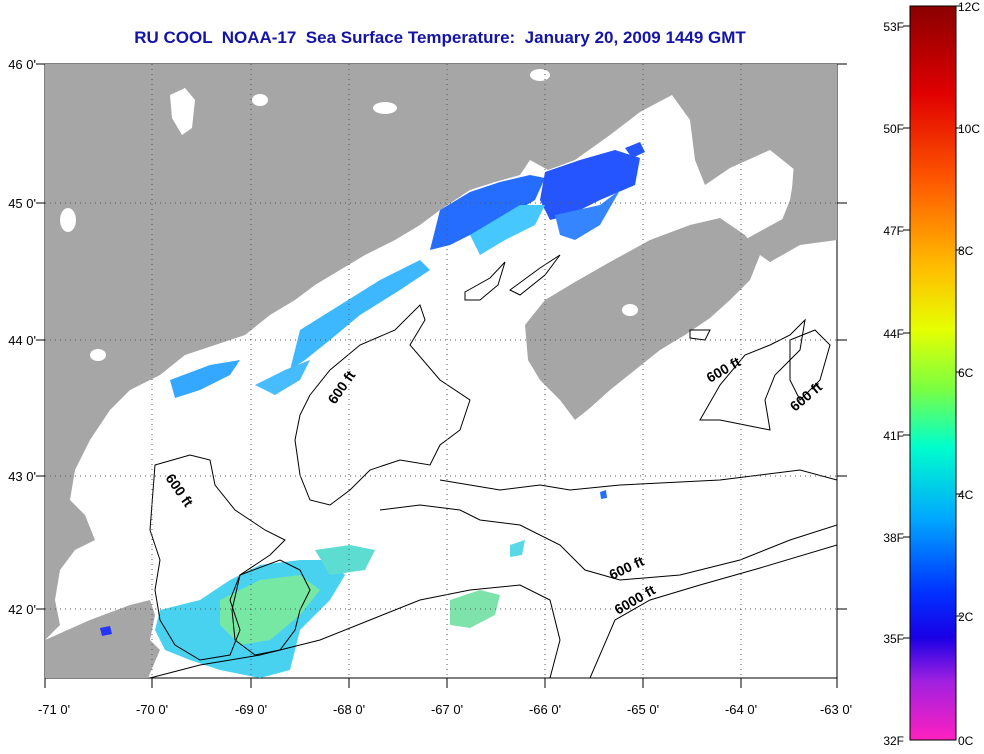 This screenshot has width=984, height=754. What do you see at coordinates (893, 639) in the screenshot?
I see `colorbar-f-label: 35F` at bounding box center [893, 639].